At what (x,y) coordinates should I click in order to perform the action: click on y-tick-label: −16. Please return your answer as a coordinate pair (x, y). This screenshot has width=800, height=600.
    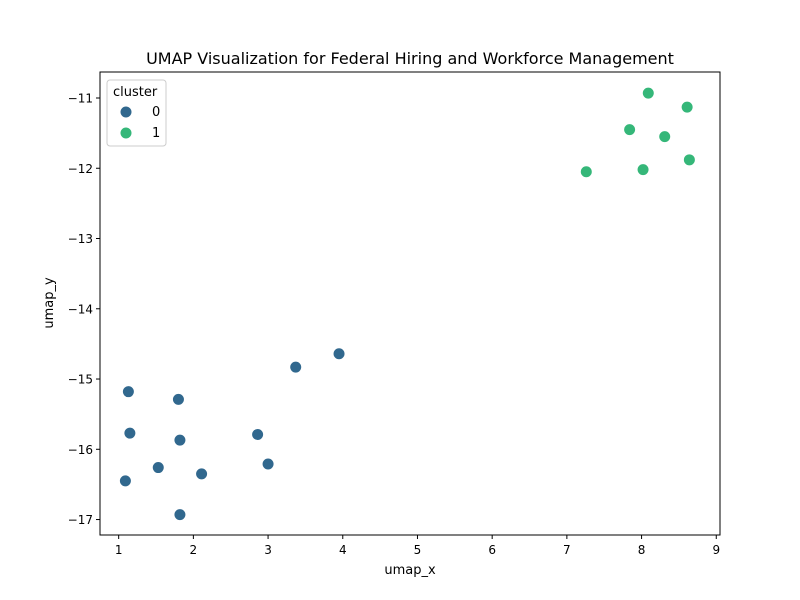
    Looking at the image, I should click on (80, 450).